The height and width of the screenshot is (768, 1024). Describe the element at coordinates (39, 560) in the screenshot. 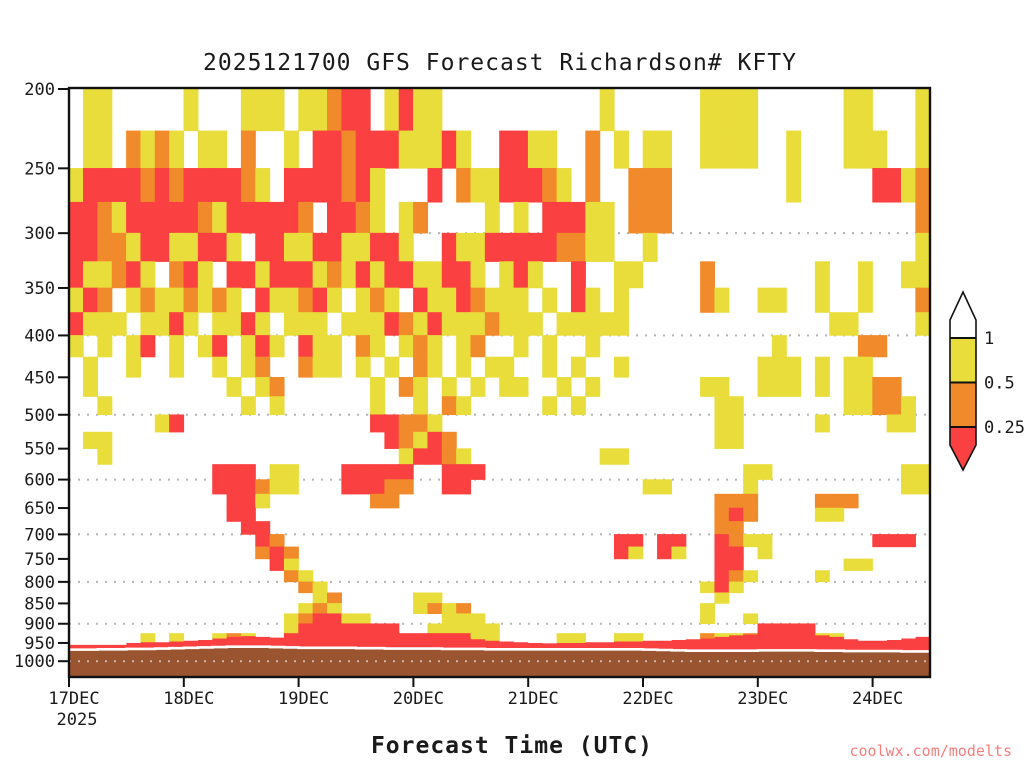

I see `y-tick-label: 750` at that location.